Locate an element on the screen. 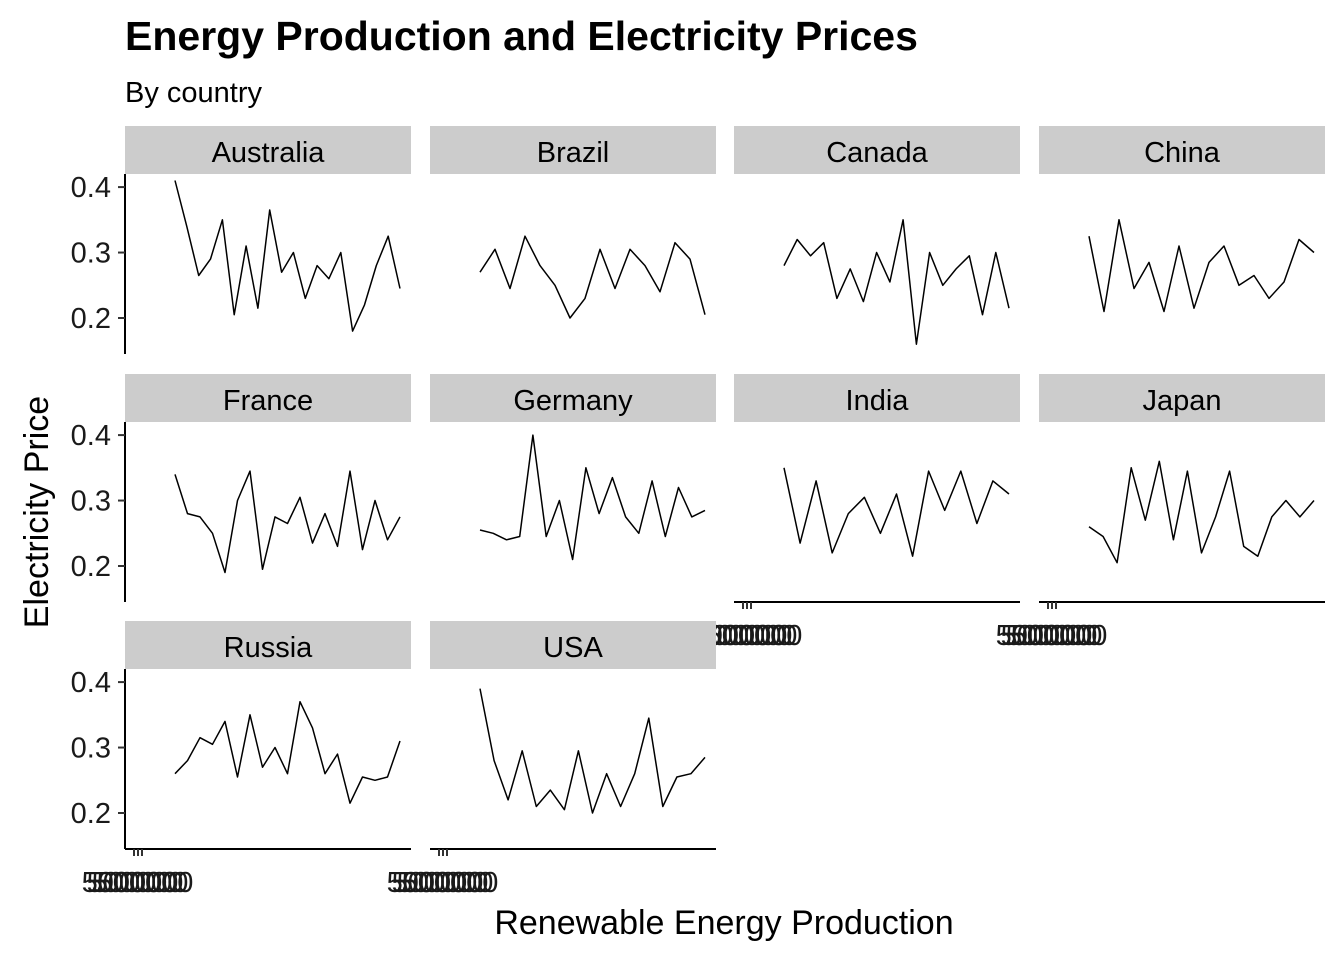 The image size is (1344, 960). series-line-canada is located at coordinates (896, 282).